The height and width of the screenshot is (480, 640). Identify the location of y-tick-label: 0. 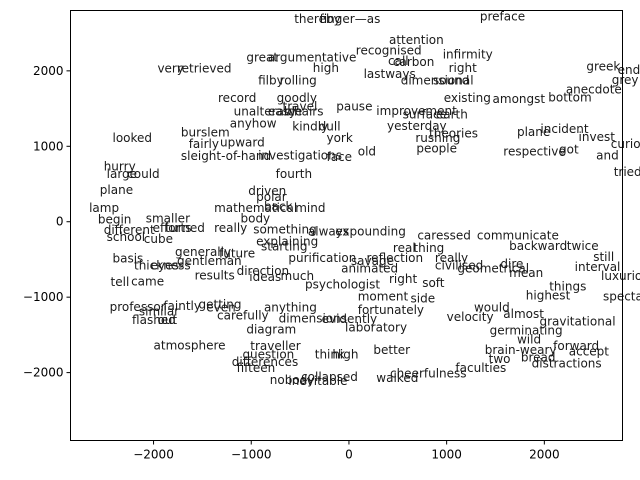
(60, 222).